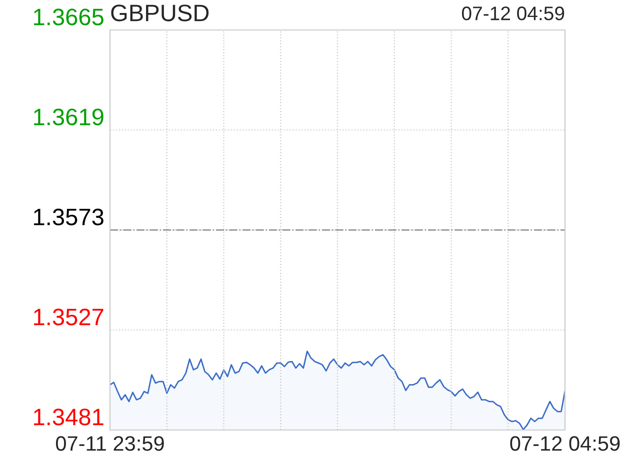  I want to click on y-tick-label: 1.3481, so click(69, 417).